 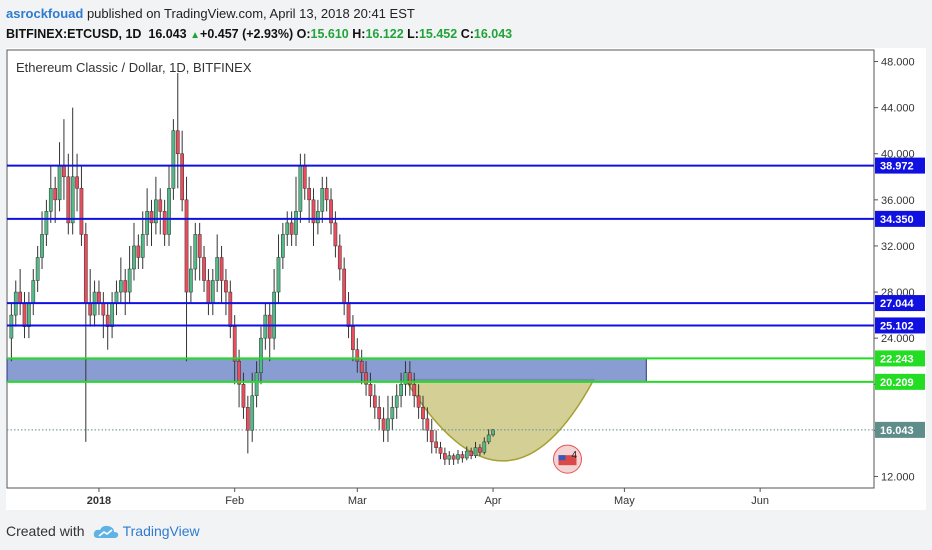 What do you see at coordinates (898, 477) in the screenshot?
I see `y-tick-label: 12.000` at bounding box center [898, 477].